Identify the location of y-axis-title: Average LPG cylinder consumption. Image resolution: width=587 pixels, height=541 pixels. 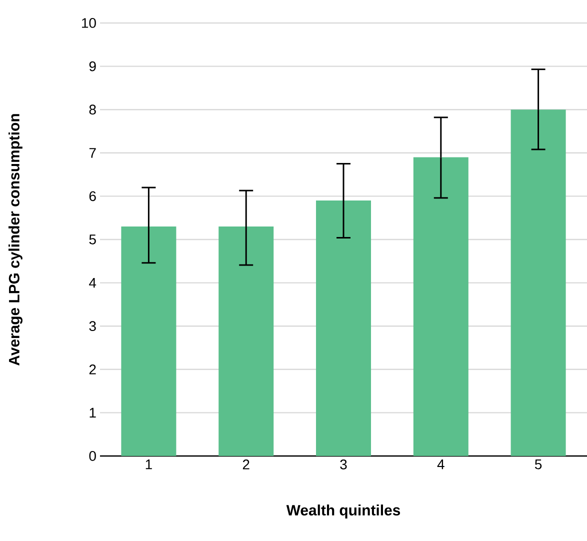
(15, 240).